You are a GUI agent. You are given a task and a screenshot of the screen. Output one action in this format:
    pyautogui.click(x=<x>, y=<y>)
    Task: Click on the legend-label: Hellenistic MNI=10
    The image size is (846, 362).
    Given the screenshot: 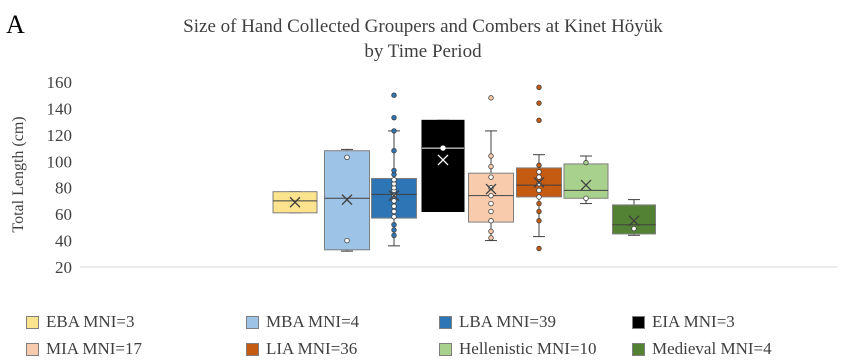 What is the action you would take?
    pyautogui.click(x=528, y=348)
    